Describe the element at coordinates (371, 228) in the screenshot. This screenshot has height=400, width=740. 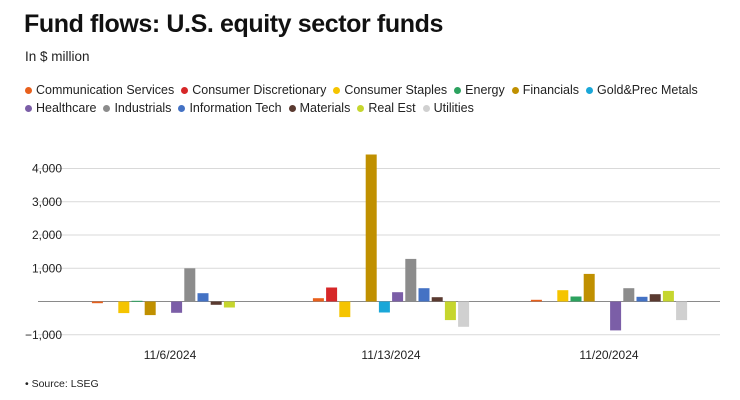
I see `bar-financials-11-13-2024` at that location.